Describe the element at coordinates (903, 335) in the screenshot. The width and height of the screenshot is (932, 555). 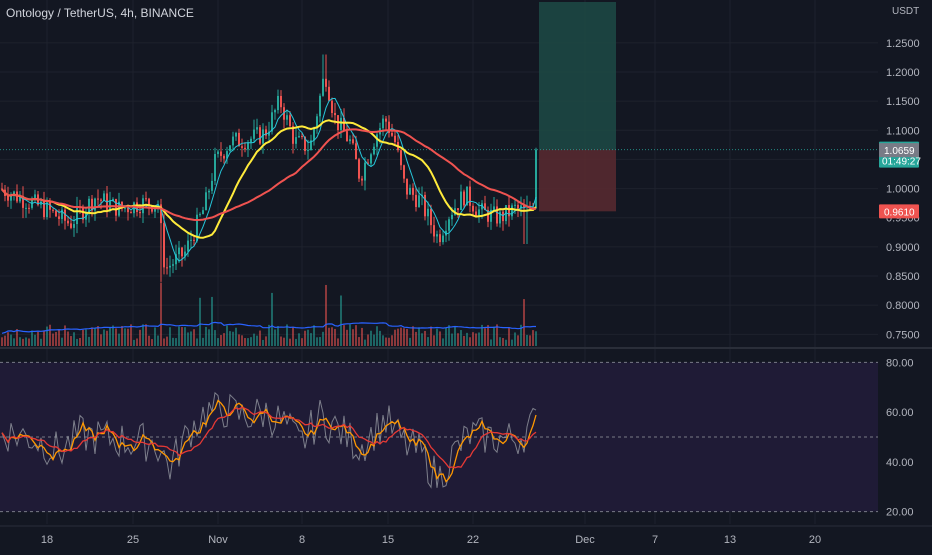
I see `y-tick-label: 0.7500` at that location.